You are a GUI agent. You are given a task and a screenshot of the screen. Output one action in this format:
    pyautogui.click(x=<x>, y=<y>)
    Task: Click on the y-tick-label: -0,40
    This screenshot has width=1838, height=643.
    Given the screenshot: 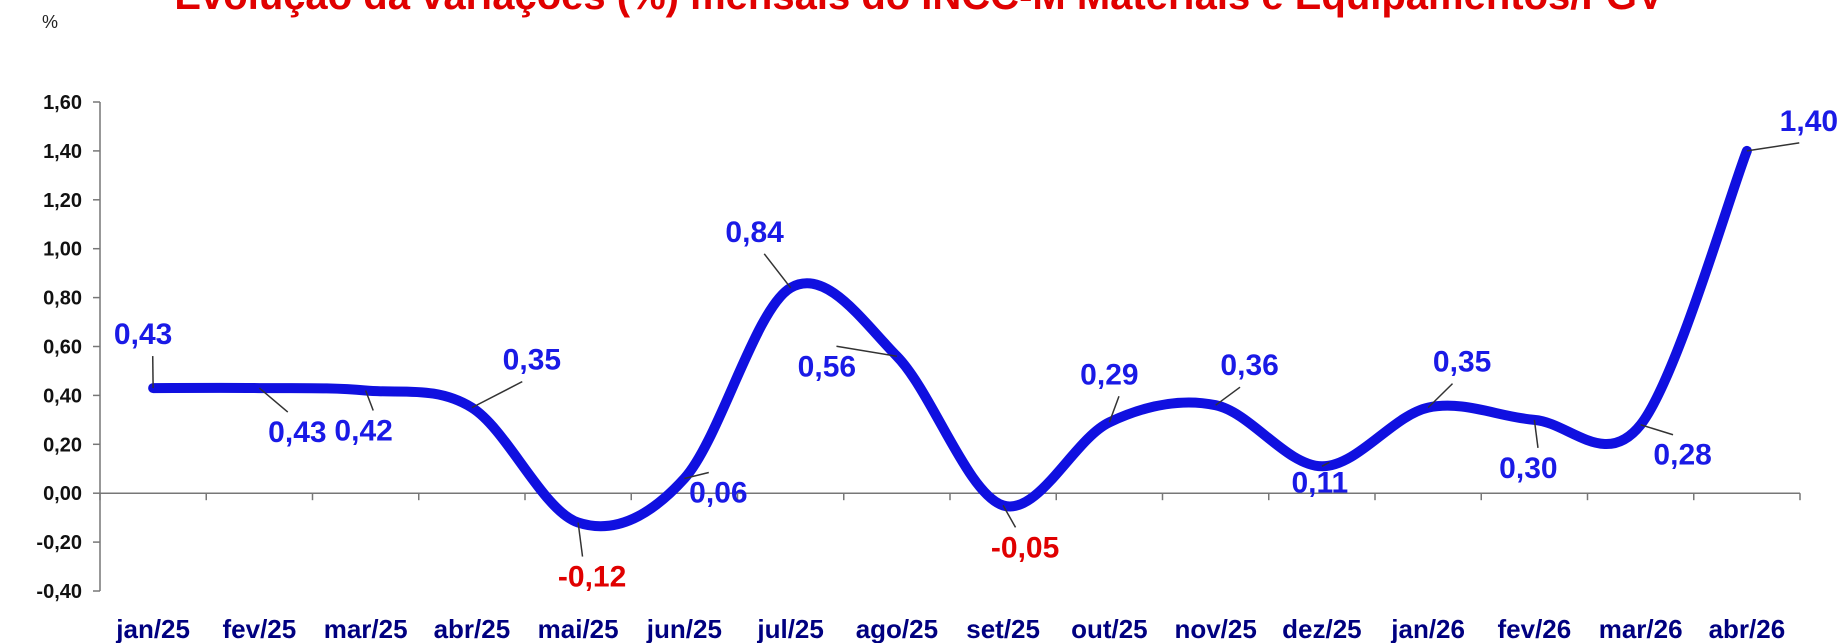 What is the action you would take?
    pyautogui.click(x=59, y=592)
    